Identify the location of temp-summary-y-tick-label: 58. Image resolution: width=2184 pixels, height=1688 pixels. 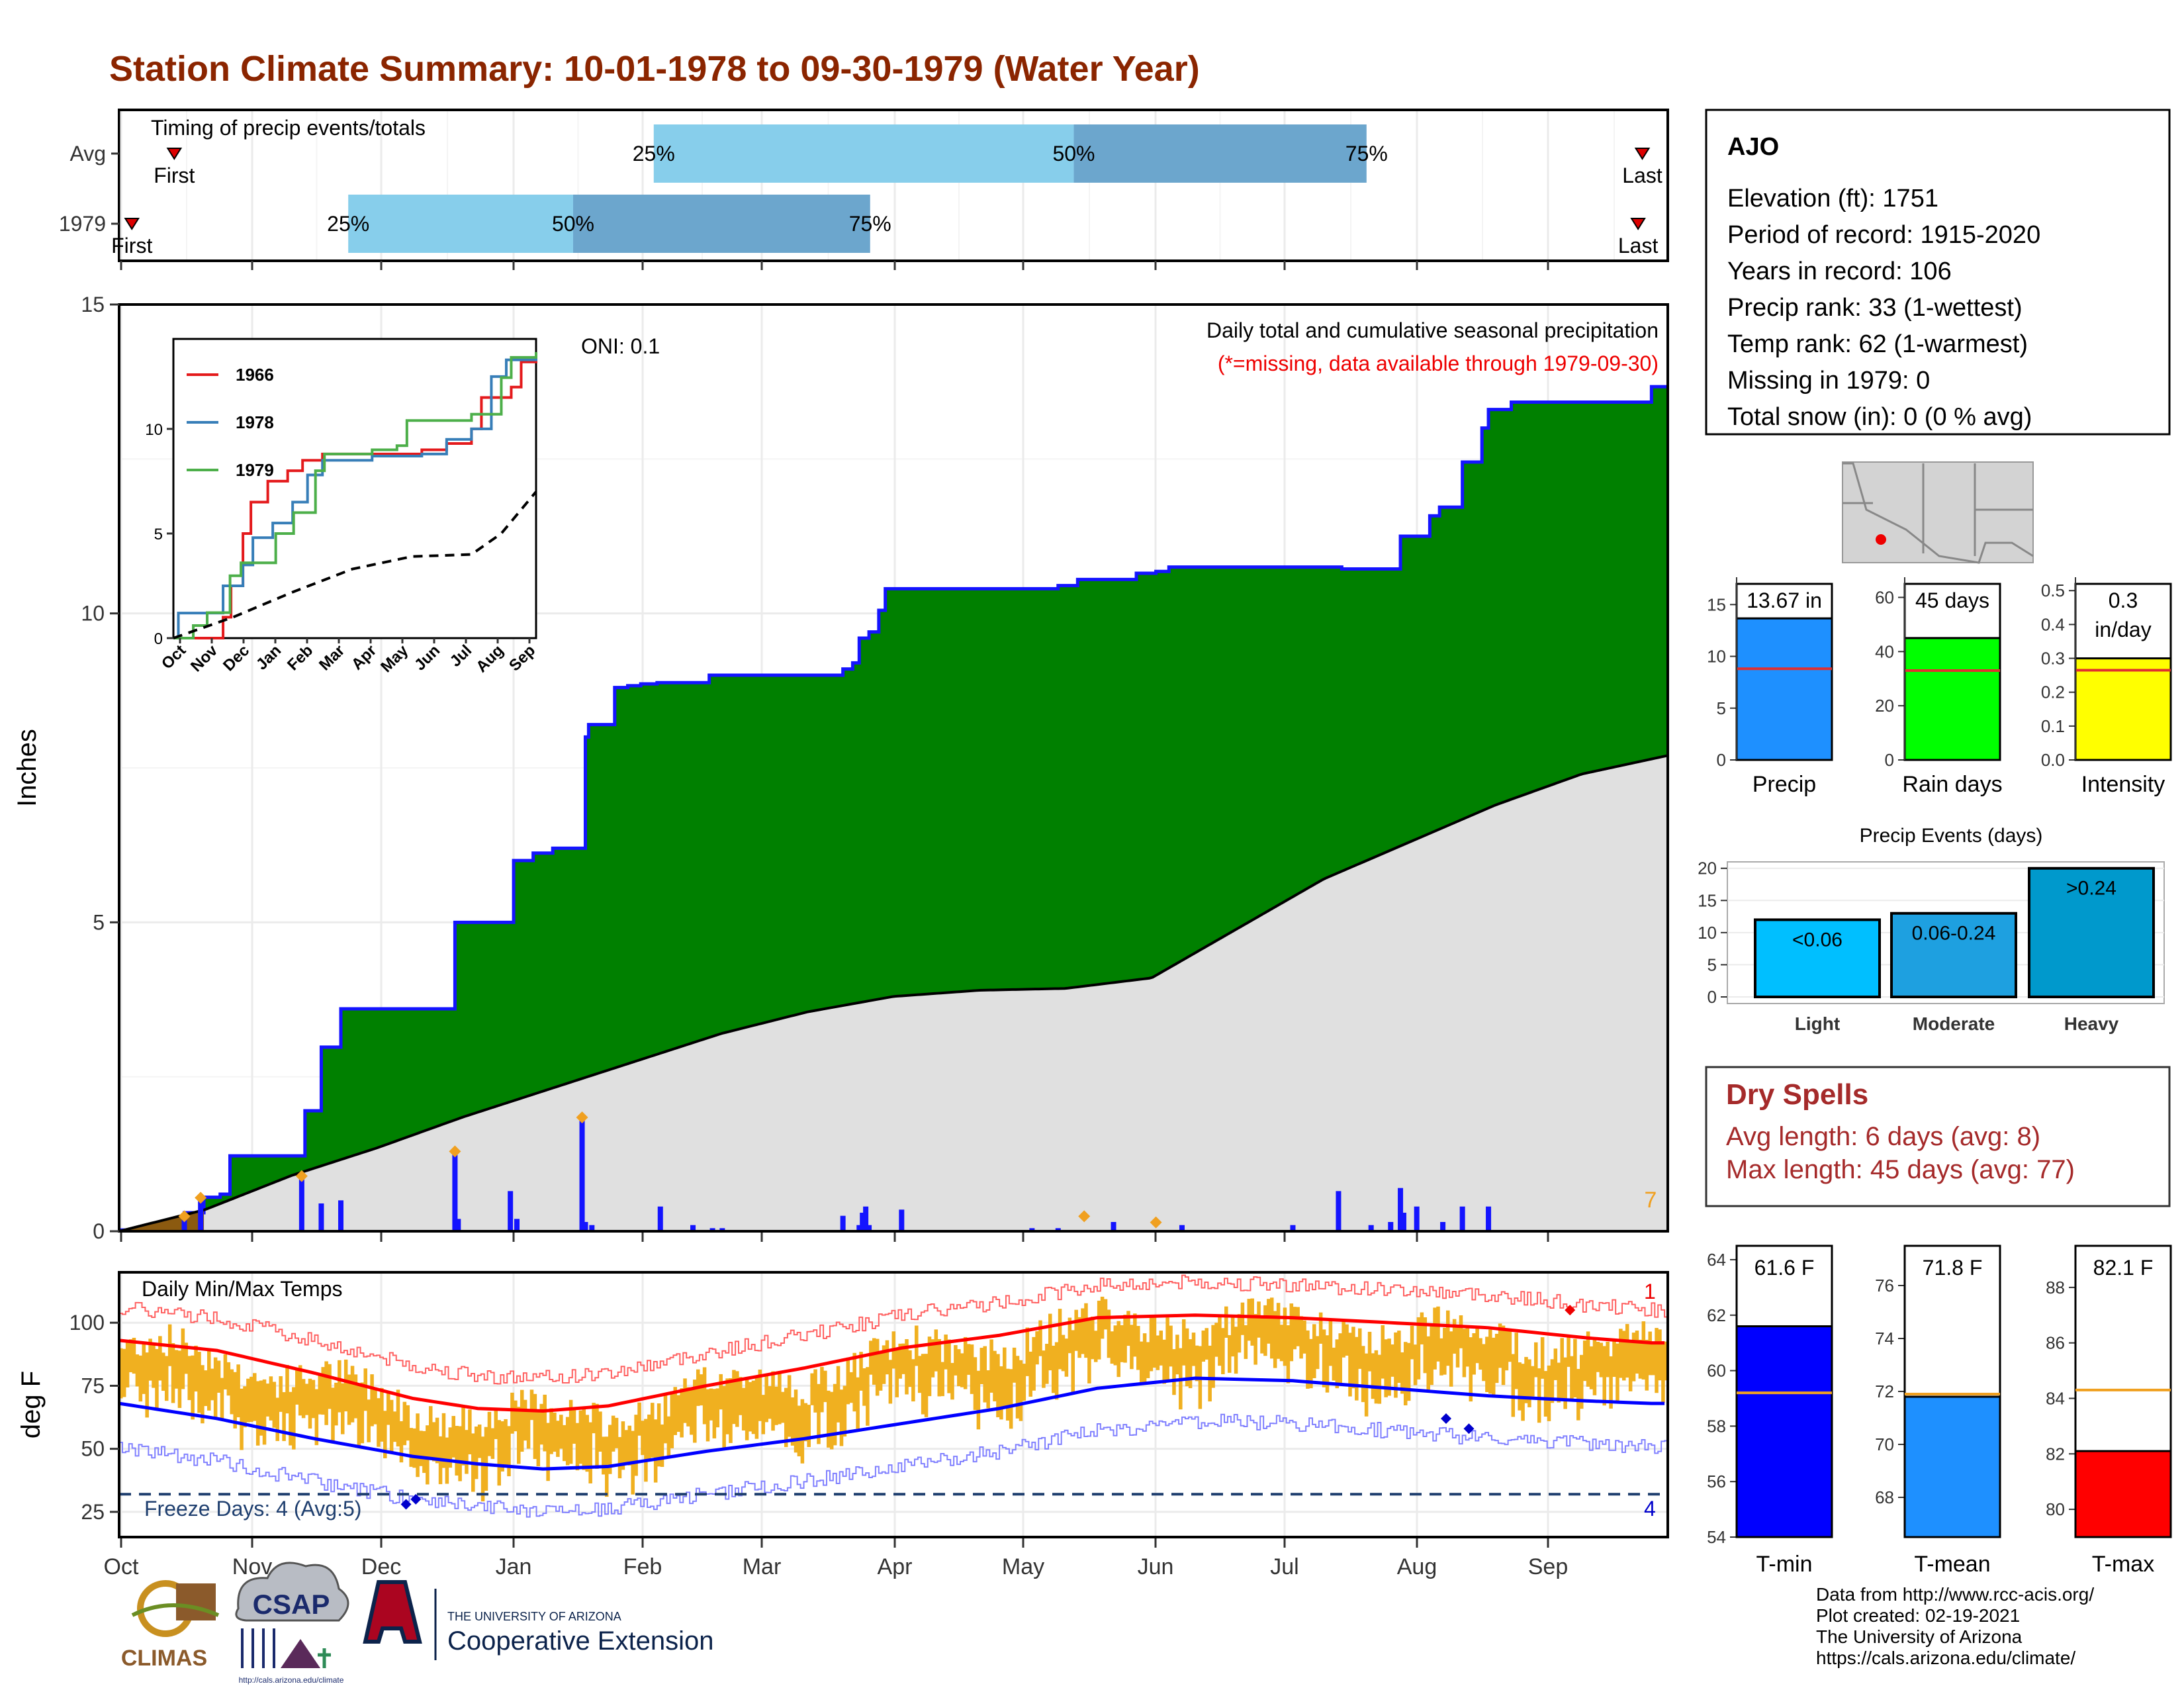
(1716, 1426).